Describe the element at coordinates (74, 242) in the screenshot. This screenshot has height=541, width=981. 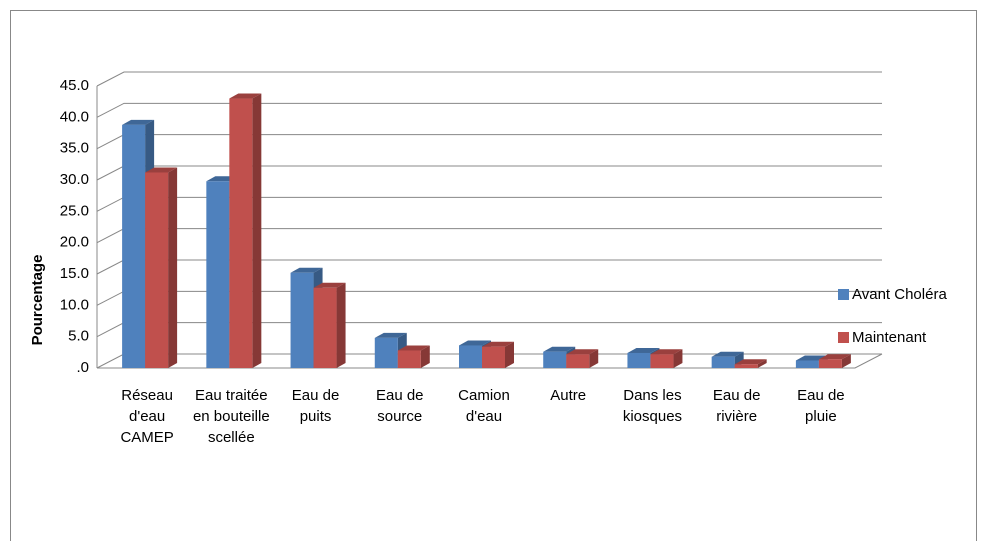
I see `y-tick-label: 20.0` at that location.